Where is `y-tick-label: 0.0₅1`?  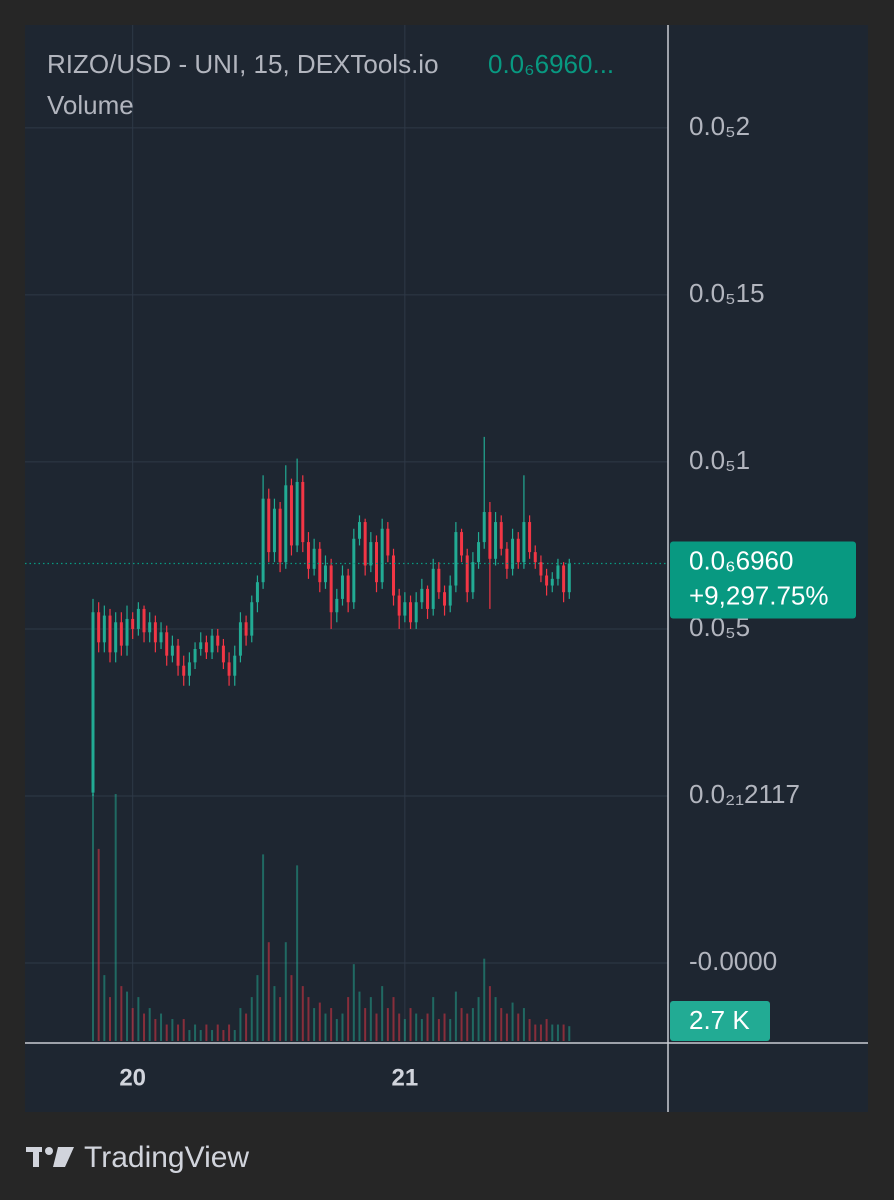 y-tick-label: 0.0₅1 is located at coordinates (719, 460).